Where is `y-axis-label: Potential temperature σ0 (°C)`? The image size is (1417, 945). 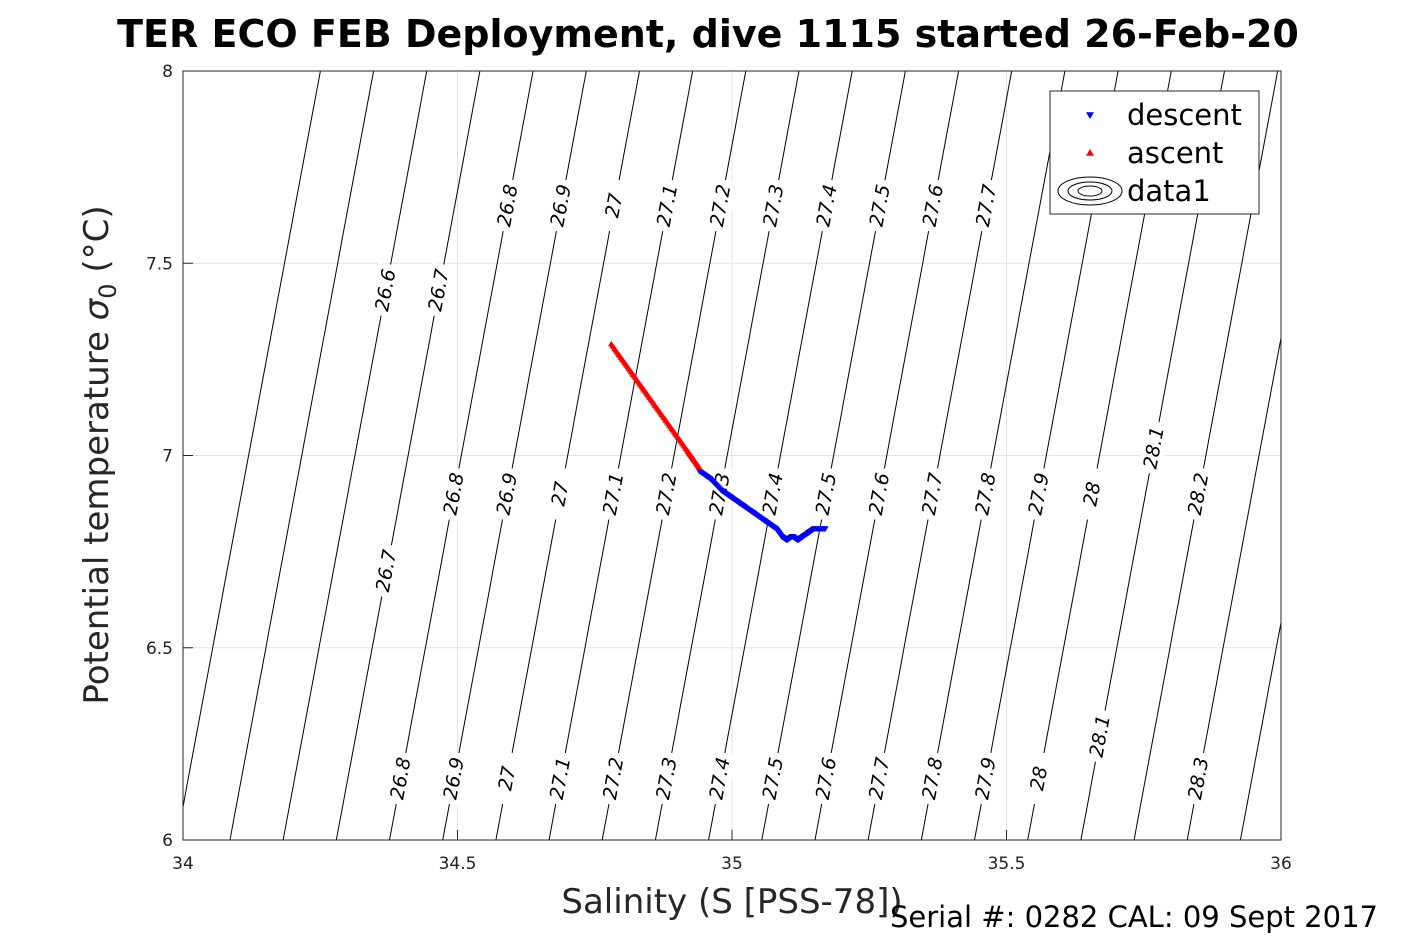 y-axis-label: Potential temperature σ0 (°C) is located at coordinates (99, 454).